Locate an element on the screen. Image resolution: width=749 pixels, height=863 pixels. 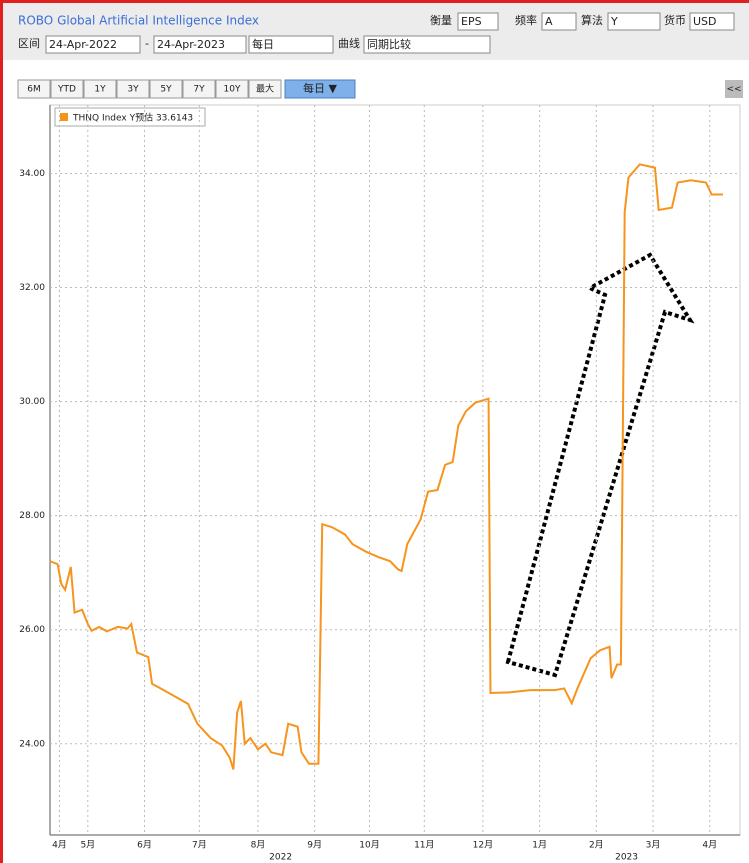
x-tick-label: 10月 is located at coordinates (369, 845).